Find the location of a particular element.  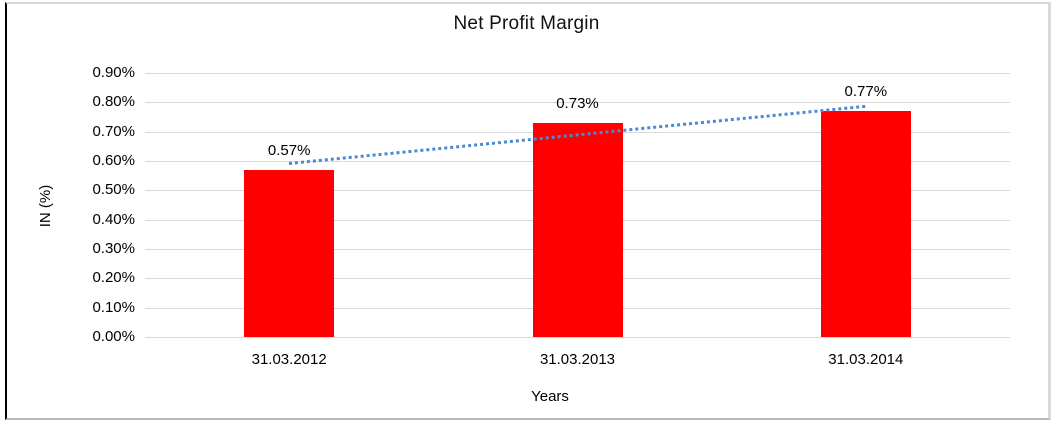

bar-31.03.2013 is located at coordinates (577, 229).